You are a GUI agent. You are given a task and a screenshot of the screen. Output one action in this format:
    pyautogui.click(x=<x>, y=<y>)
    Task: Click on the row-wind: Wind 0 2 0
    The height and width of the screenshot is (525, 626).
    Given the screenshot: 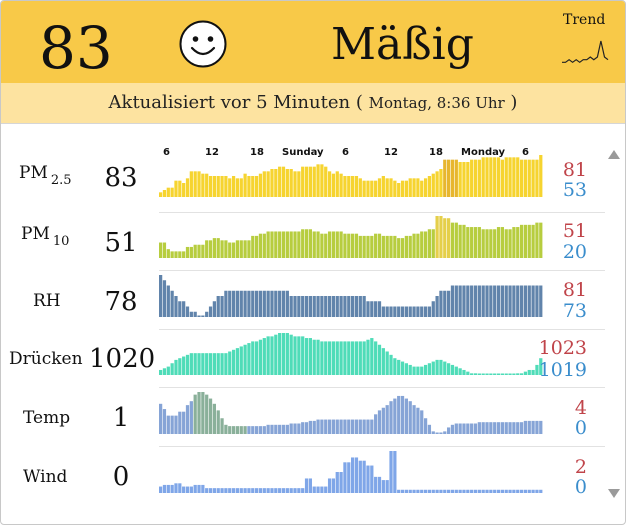 What is the action you would take?
    pyautogui.click(x=303, y=476)
    